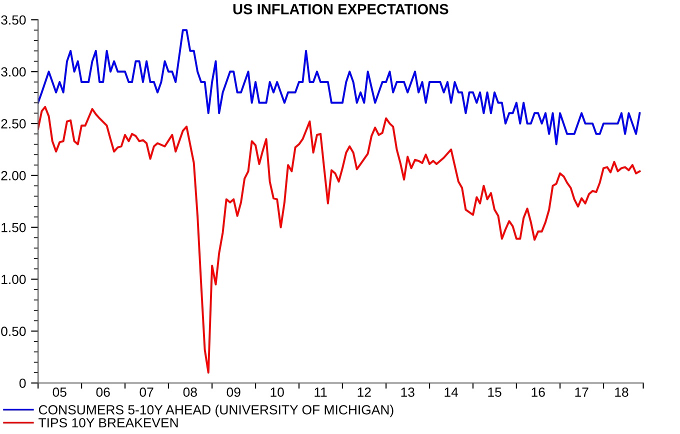  What do you see at coordinates (13, 331) in the screenshot?
I see `y-tick-label: 0.50` at bounding box center [13, 331].